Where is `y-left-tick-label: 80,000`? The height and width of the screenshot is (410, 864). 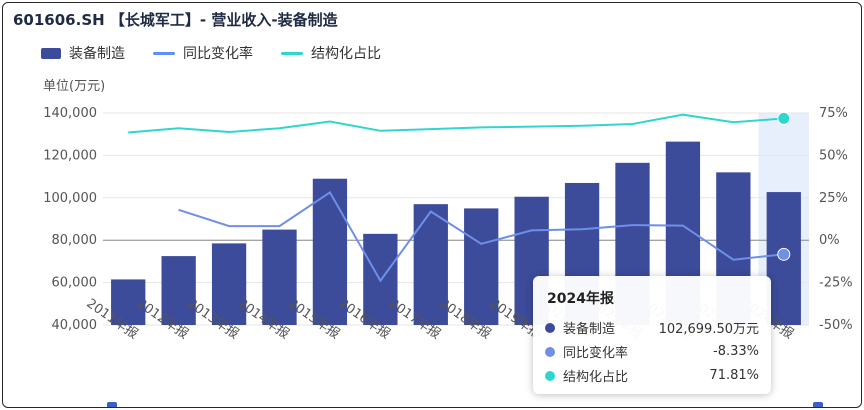
y-left-tick-label: 80,000 is located at coordinates (75, 240).